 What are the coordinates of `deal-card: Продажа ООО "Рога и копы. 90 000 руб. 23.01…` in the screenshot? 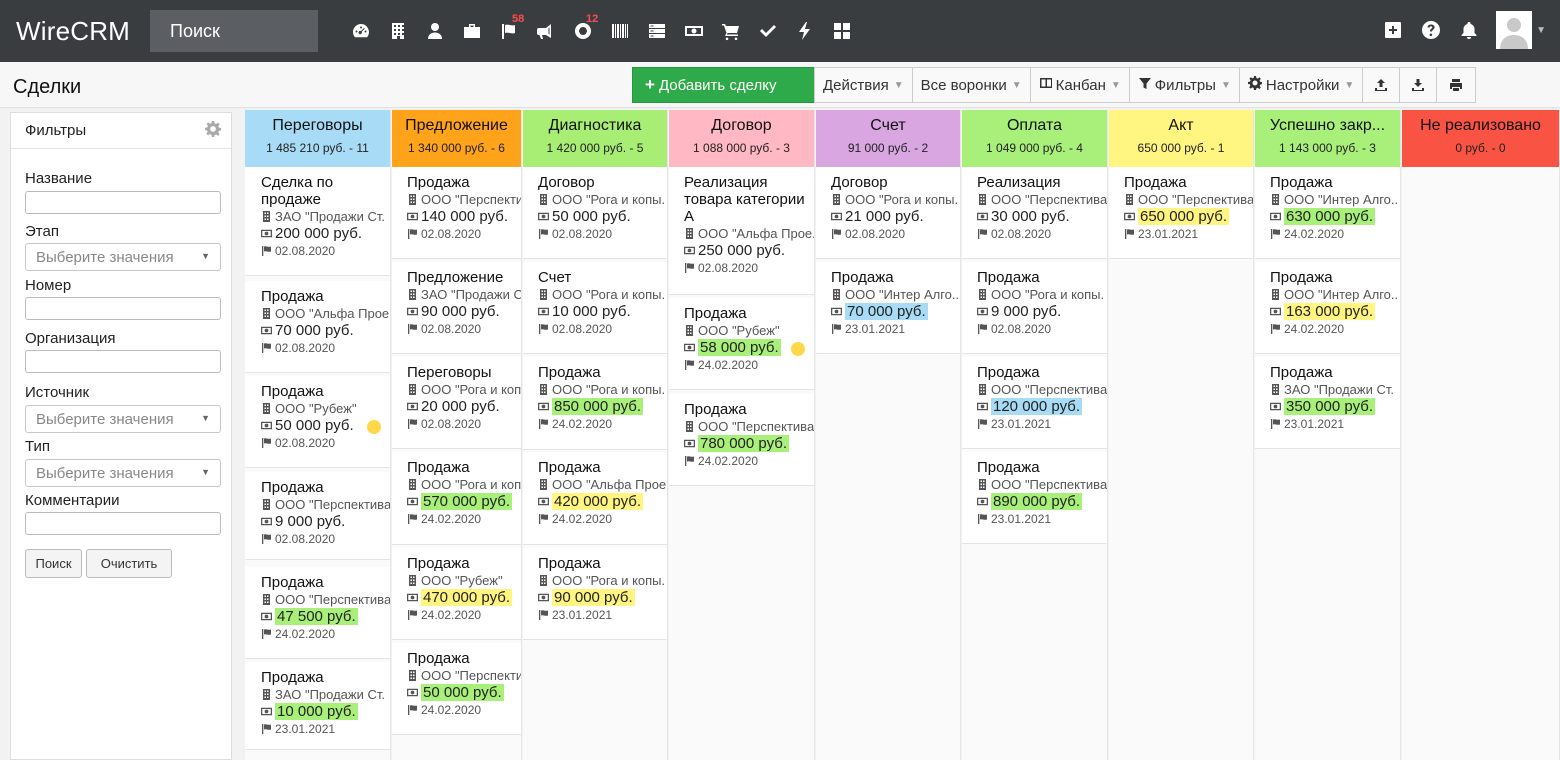 It's located at (595, 594).